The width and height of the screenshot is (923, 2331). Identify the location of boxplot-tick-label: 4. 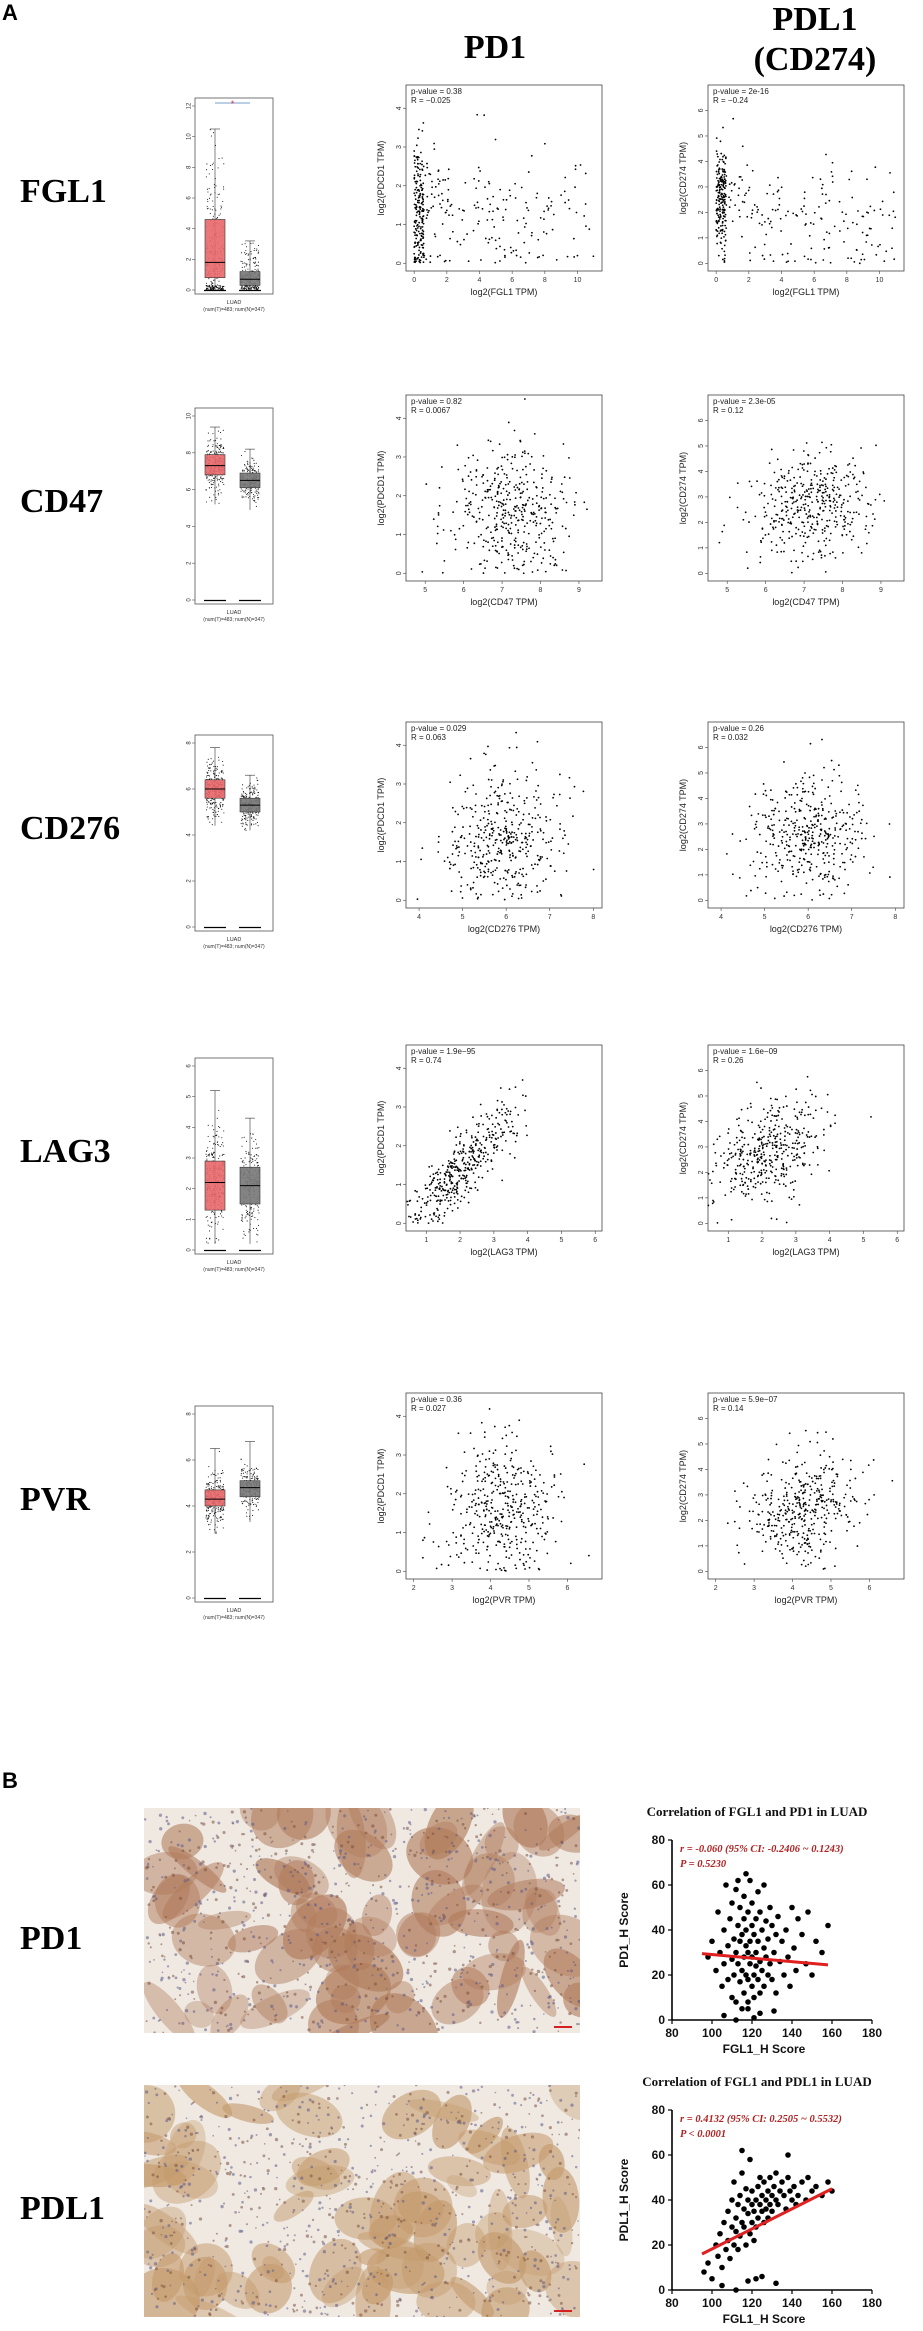
(190, 835).